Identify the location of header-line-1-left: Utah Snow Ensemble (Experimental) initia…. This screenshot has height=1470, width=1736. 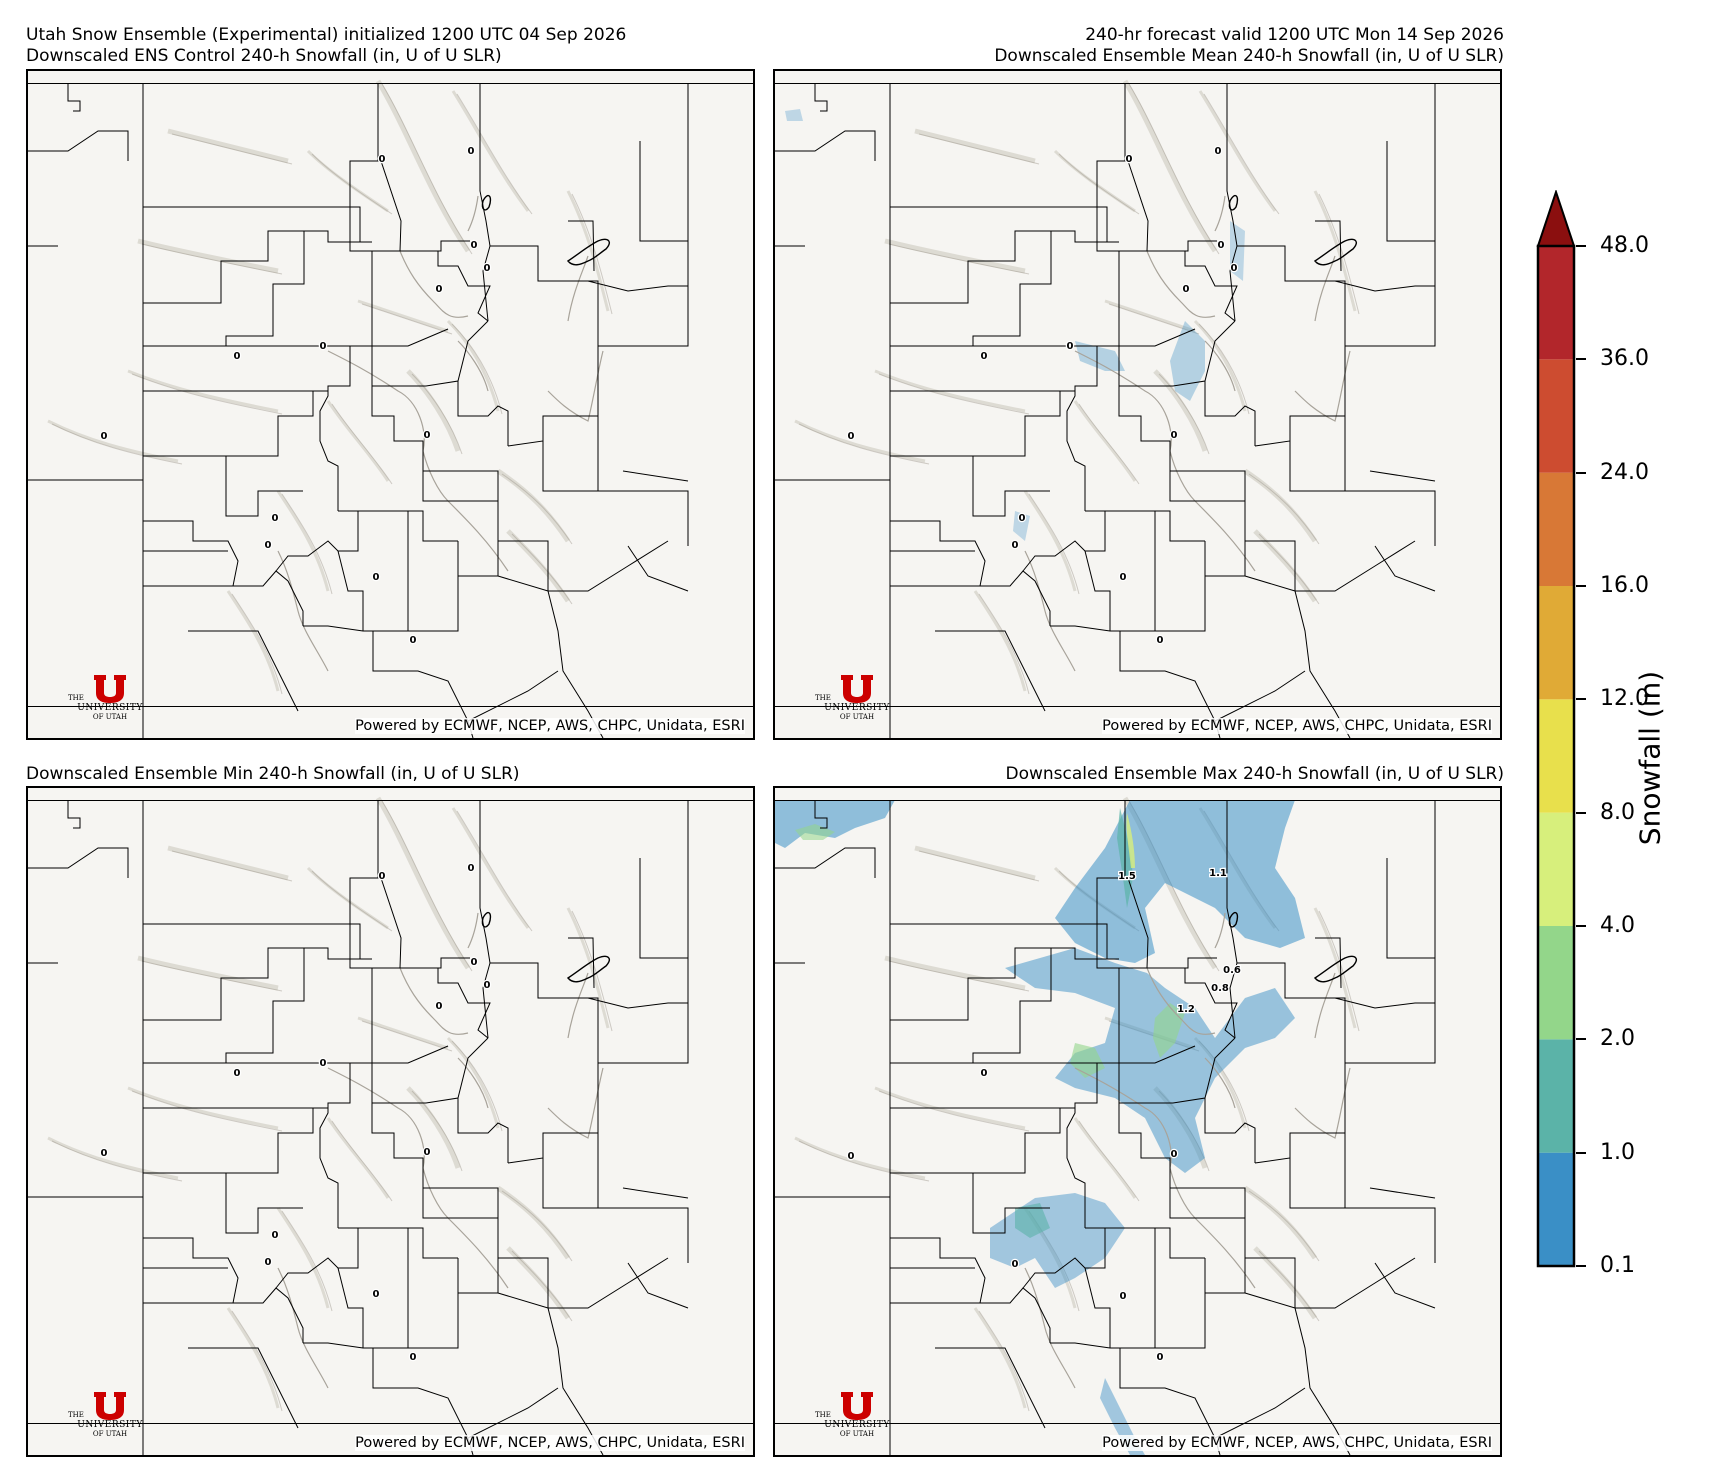
(326, 35).